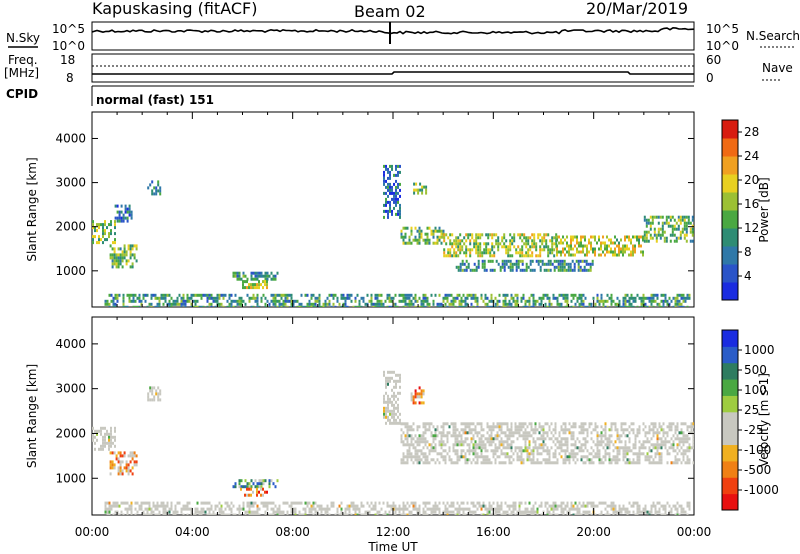 The height and width of the screenshot is (554, 800). Describe the element at coordinates (757, 450) in the screenshot. I see `colorbar-tick-label: -100` at that location.